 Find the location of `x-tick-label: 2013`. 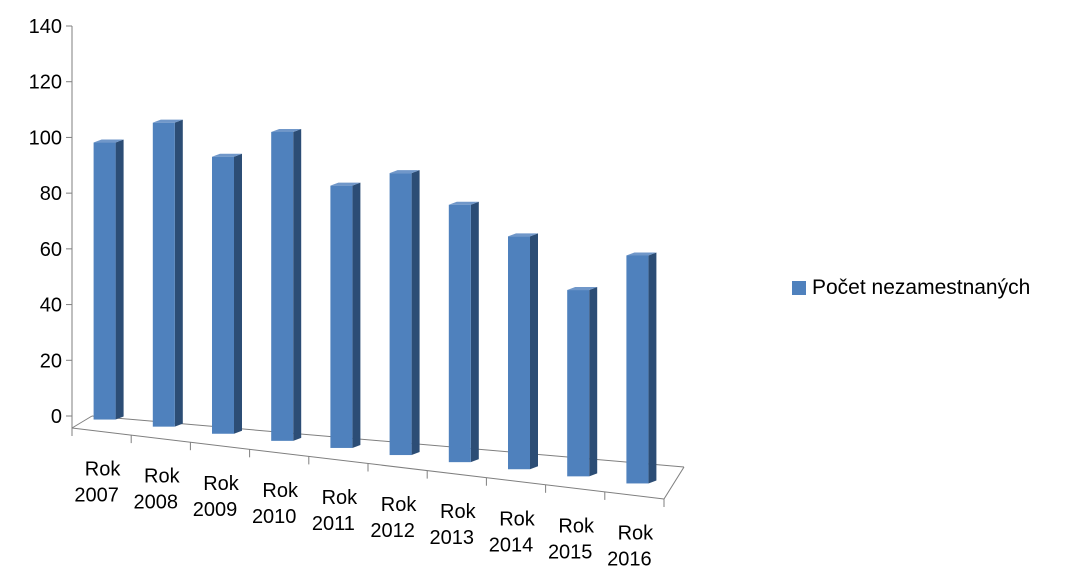

x-tick-label: 2013 is located at coordinates (452, 538).